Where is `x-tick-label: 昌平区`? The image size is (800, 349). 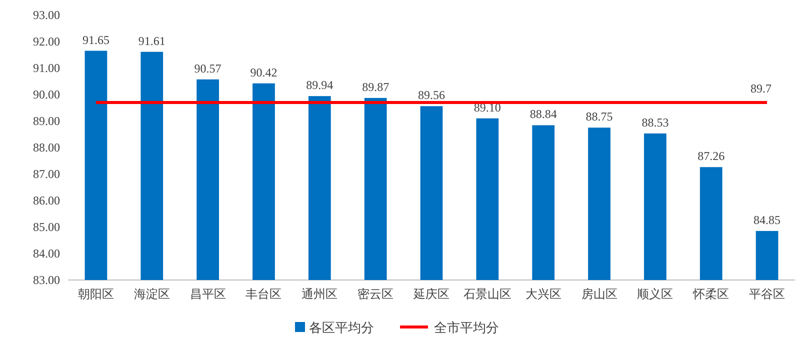 x-tick-label: 昌平区 is located at coordinates (208, 294).